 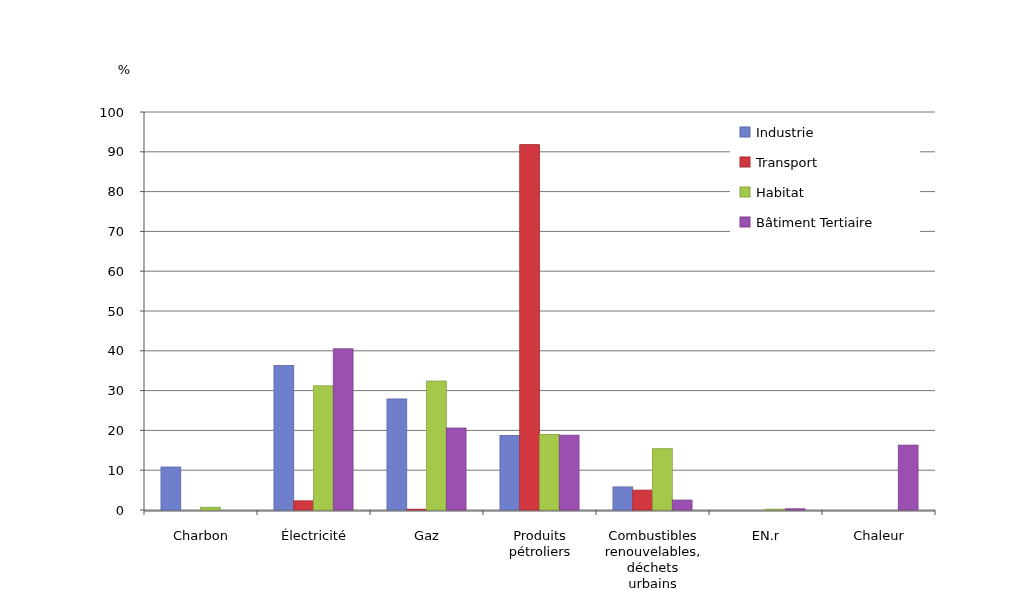 I want to click on y-tick-label: 10, so click(x=115, y=470).